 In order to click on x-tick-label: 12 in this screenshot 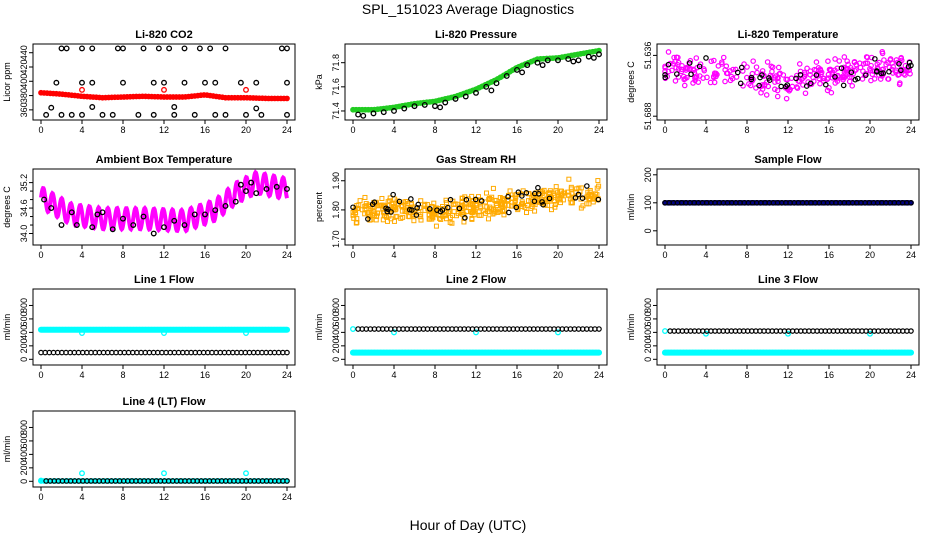, I will do `click(476, 130)`.